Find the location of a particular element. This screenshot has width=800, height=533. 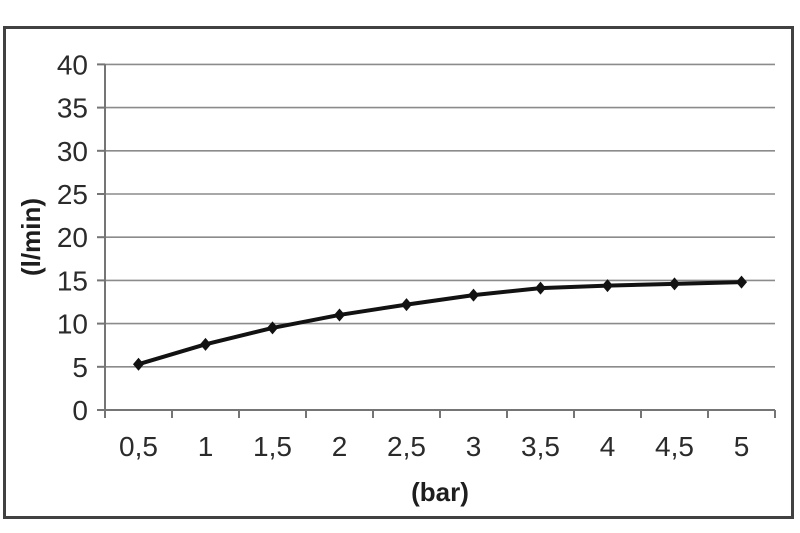

y-tick-label: 40 is located at coordinates (72, 64).